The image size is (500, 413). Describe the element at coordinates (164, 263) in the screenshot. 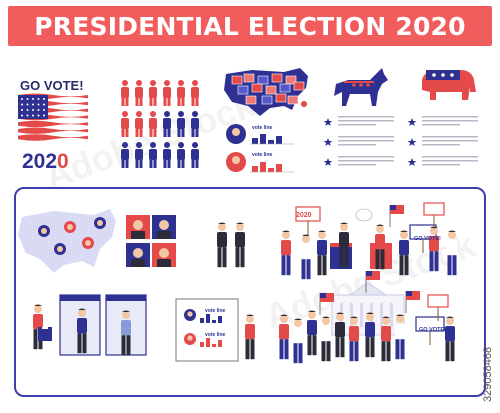

I see `portrait-suit` at that location.